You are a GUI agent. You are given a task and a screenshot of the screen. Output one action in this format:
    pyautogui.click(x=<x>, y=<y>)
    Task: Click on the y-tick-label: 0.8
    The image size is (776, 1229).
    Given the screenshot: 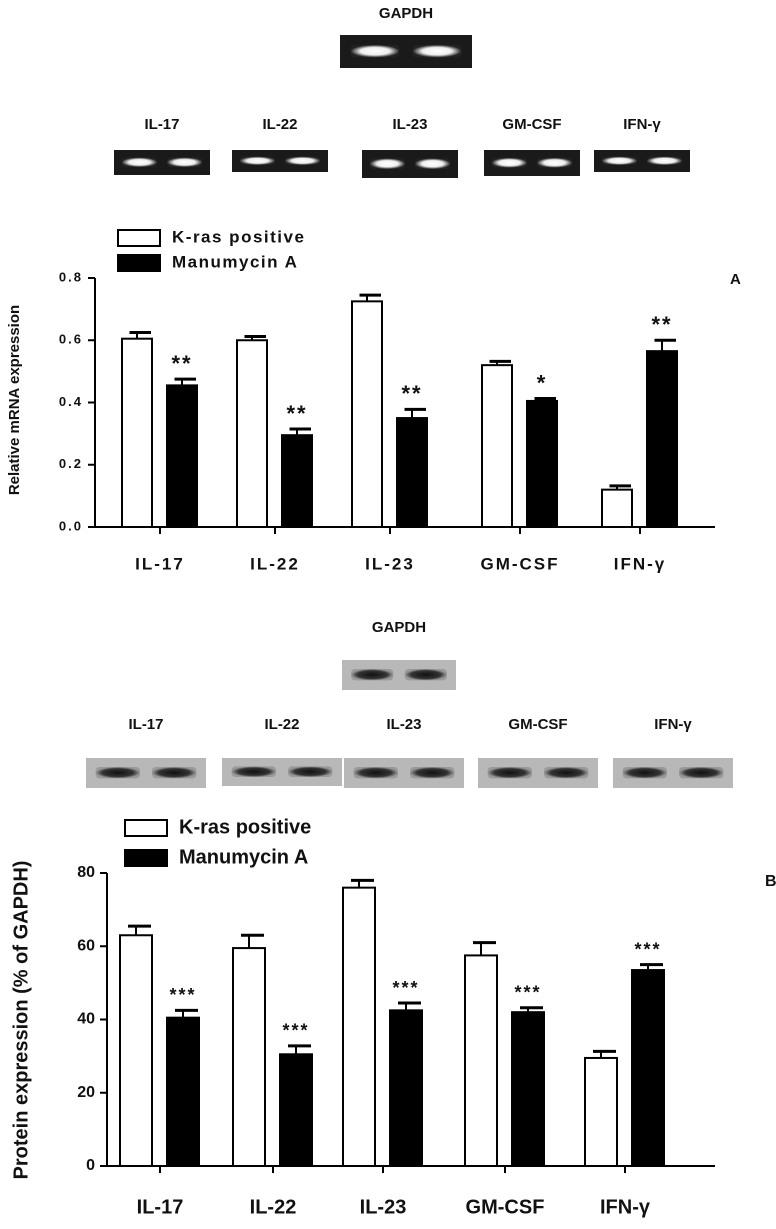 What is the action you would take?
    pyautogui.click(x=71, y=276)
    